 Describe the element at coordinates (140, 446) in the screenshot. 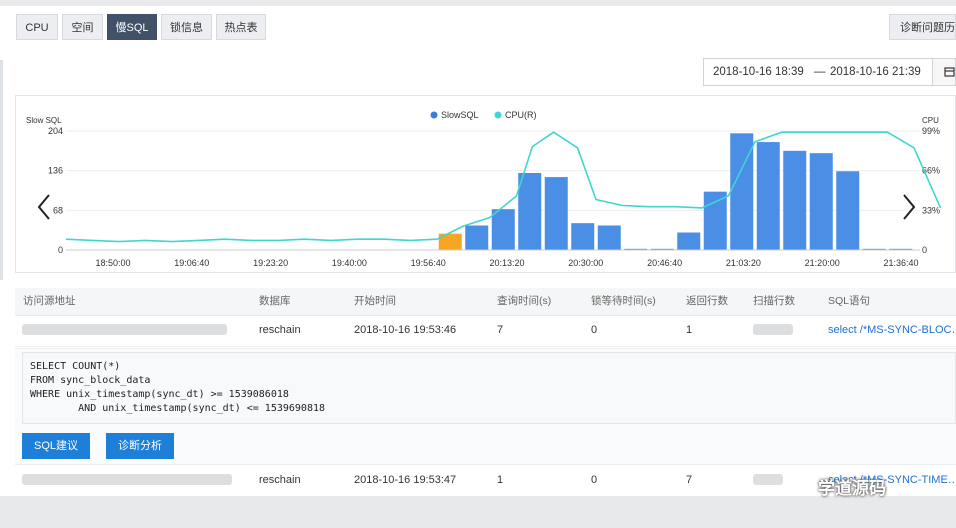

I see `diagnose-analysis-button: 诊断分析` at that location.